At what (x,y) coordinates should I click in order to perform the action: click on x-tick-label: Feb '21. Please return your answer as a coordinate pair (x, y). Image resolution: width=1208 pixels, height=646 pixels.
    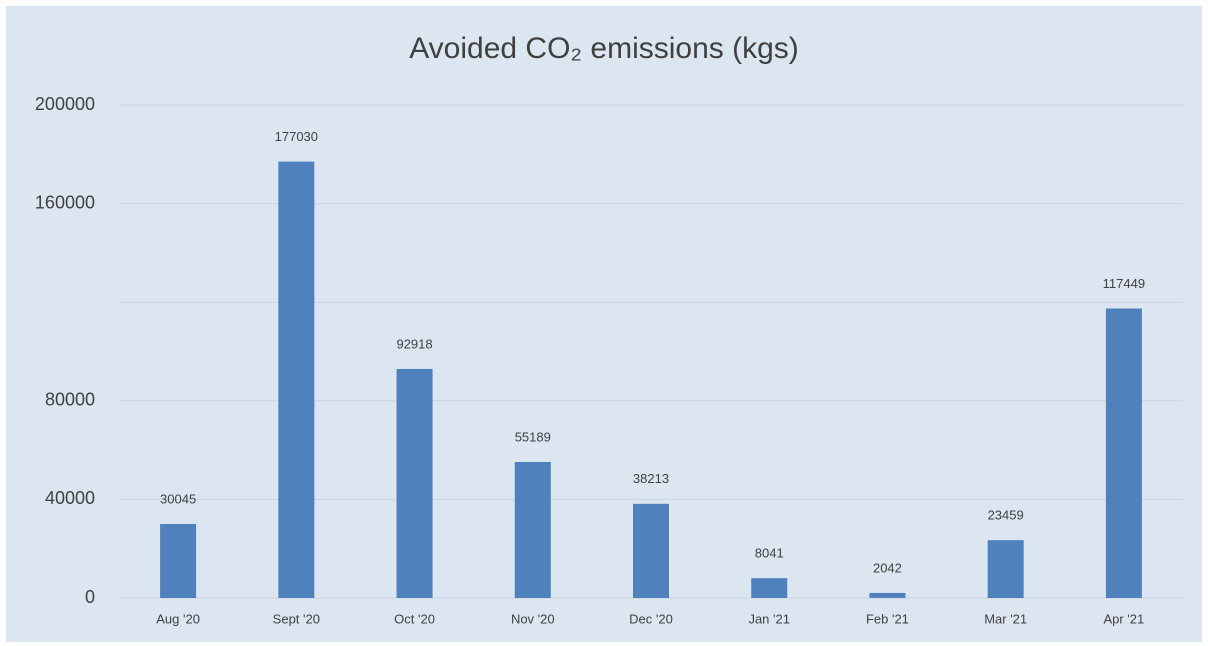
    Looking at the image, I should click on (887, 618).